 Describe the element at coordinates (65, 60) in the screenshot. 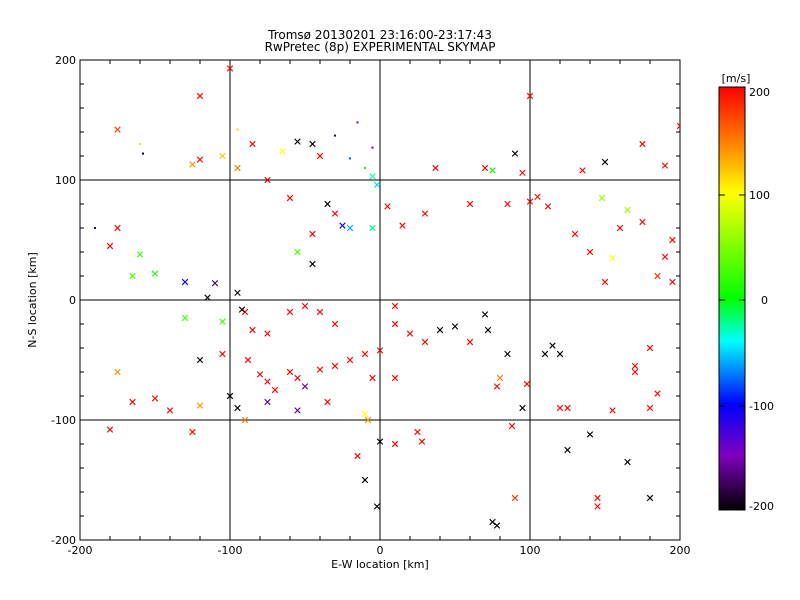

I see `y-tick-label: 200` at that location.